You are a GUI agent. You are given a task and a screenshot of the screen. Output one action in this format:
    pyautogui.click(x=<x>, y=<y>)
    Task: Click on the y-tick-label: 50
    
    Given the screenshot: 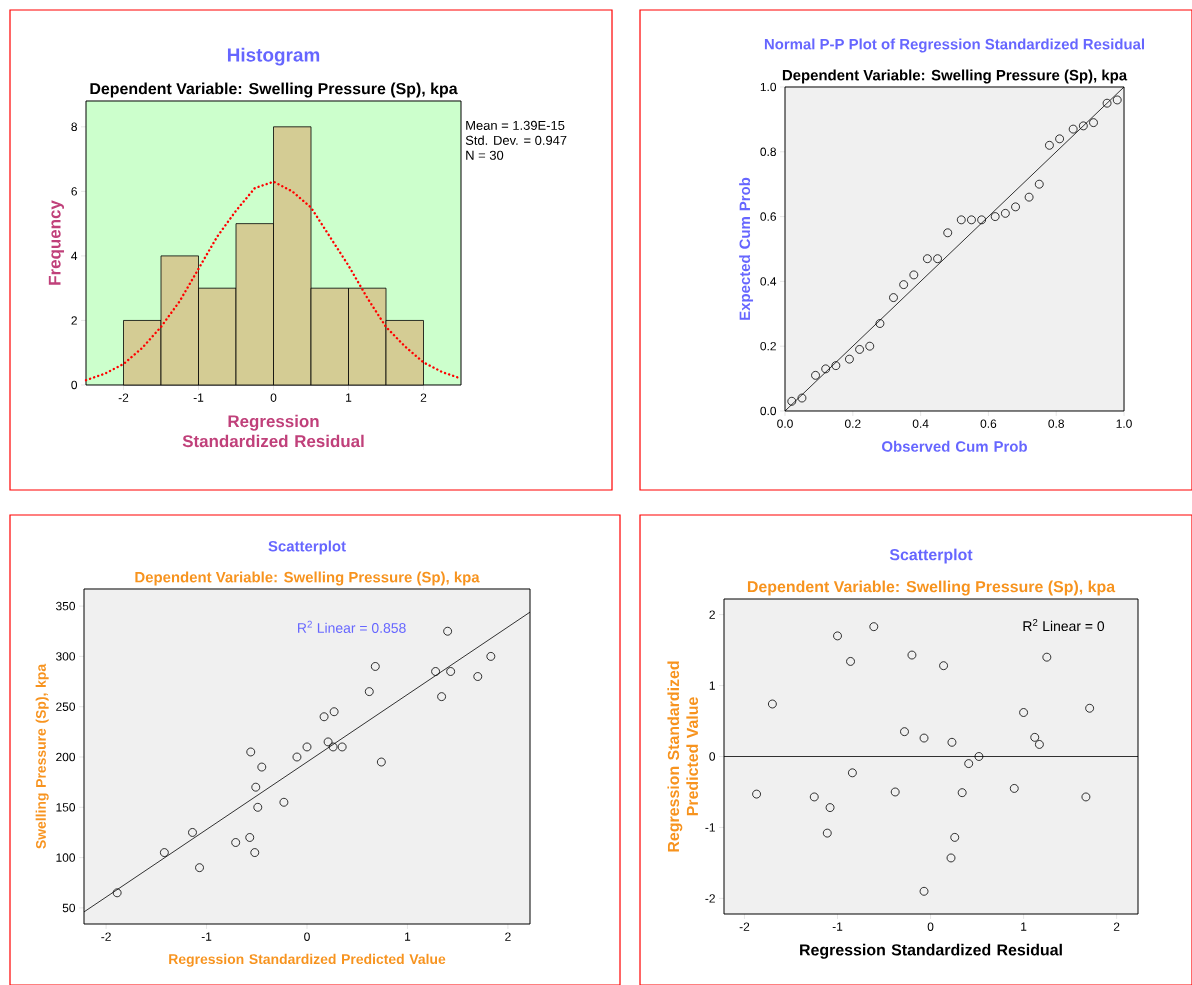 What is the action you would take?
    pyautogui.click(x=69, y=908)
    